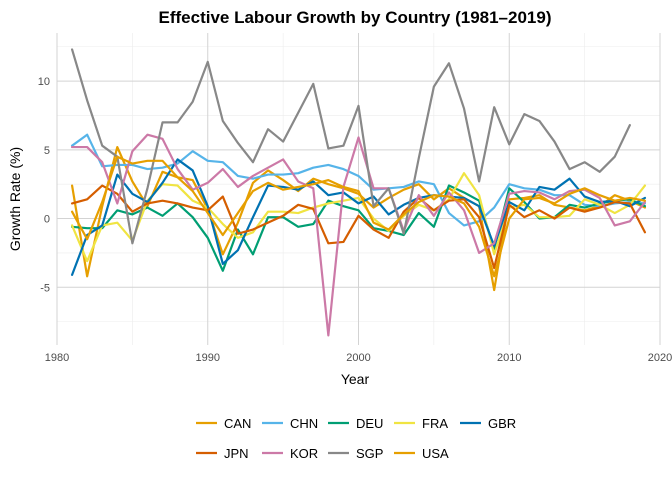 The height and width of the screenshot is (480, 672). Describe the element at coordinates (15, 199) in the screenshot. I see `y-axis-title: Growth Rate (%)` at that location.